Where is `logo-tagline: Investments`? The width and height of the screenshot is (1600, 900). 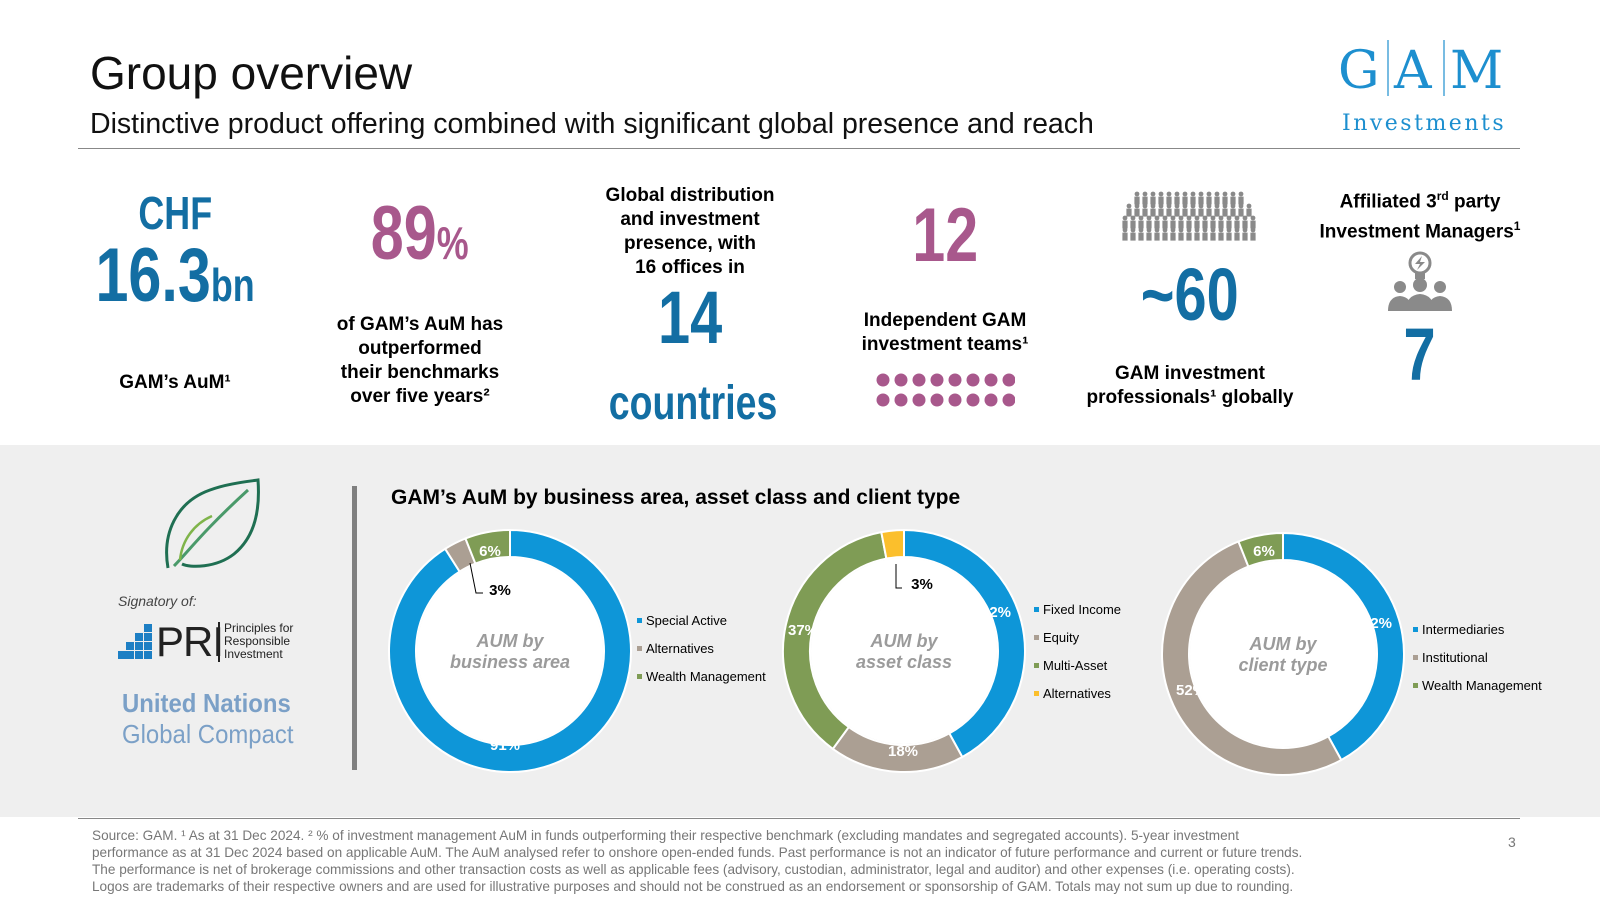 logo-tagline: Investments is located at coordinates (1424, 123).